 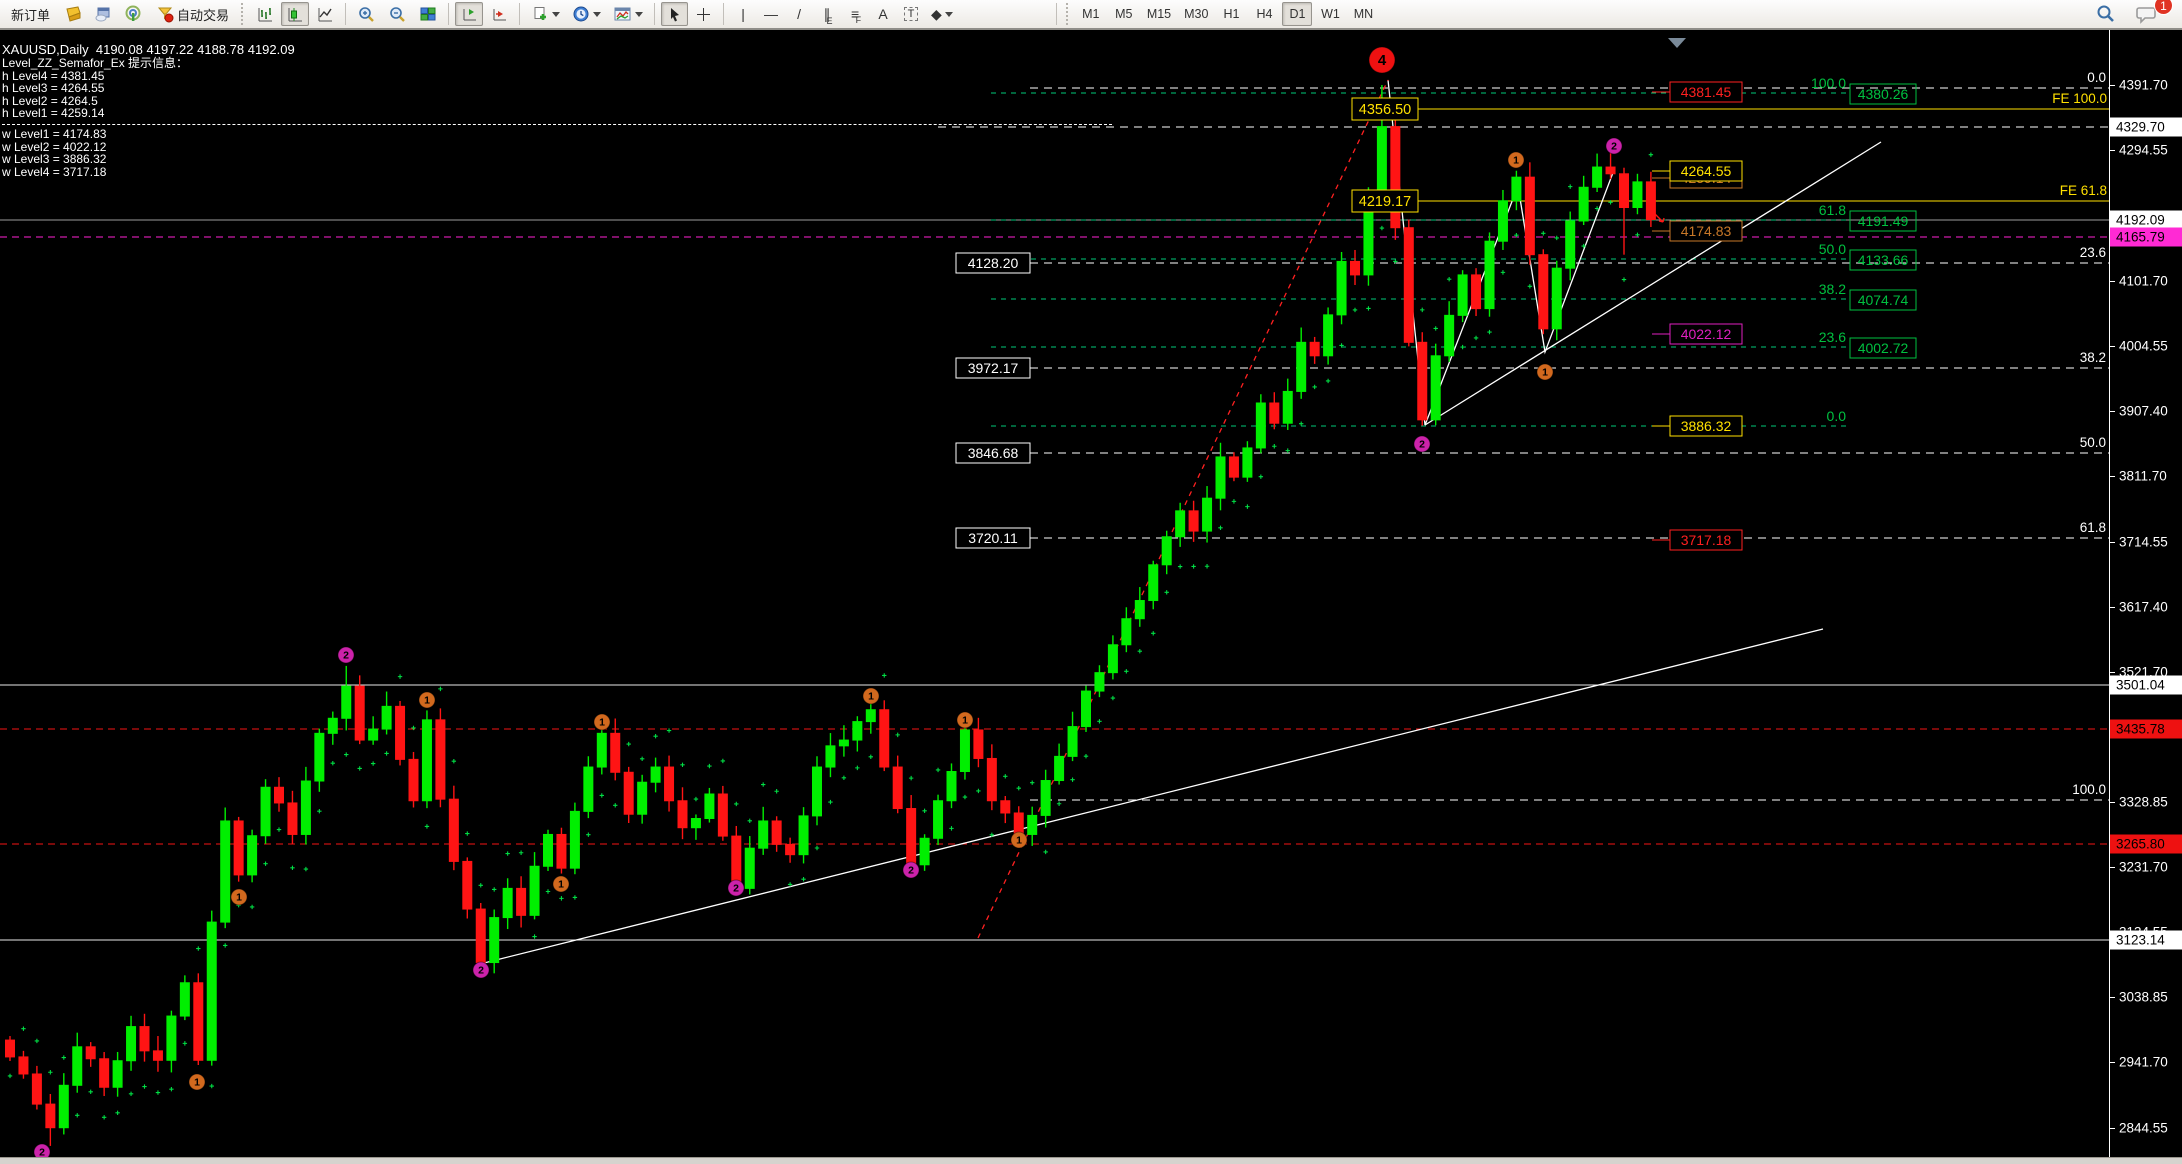 I want to click on notification-badge: 1, so click(x=2163, y=7).